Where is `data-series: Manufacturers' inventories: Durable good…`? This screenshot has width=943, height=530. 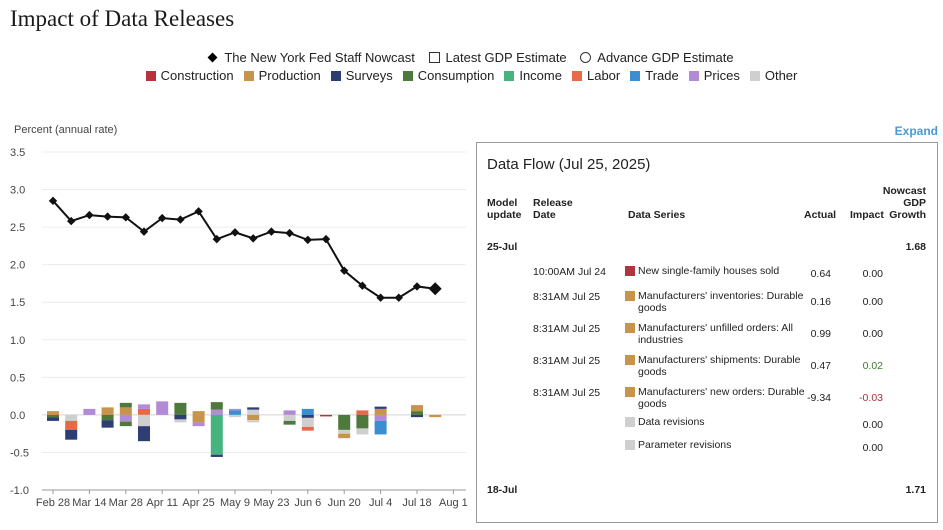
data-series: Manufacturers' inventories: Durable good… is located at coordinates (721, 302).